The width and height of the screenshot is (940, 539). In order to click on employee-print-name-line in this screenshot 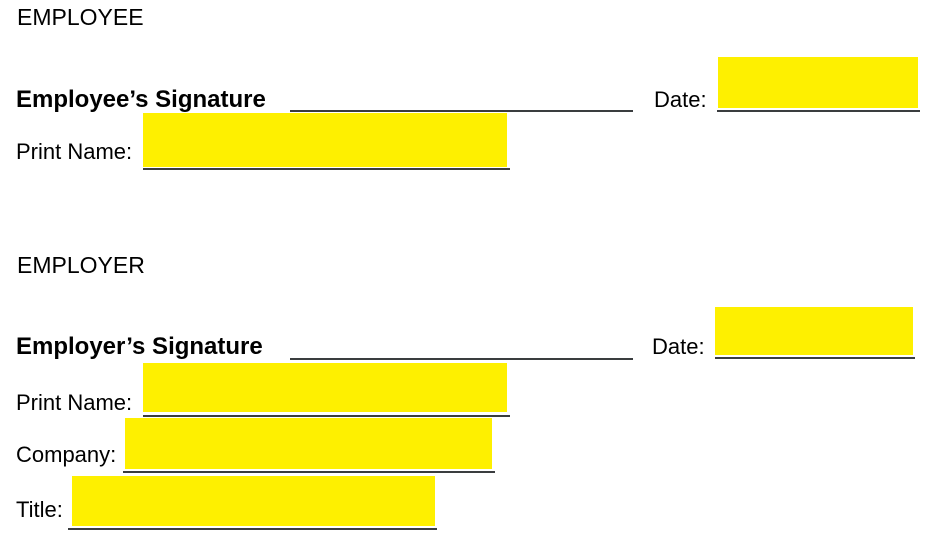, I will do `click(326, 169)`.